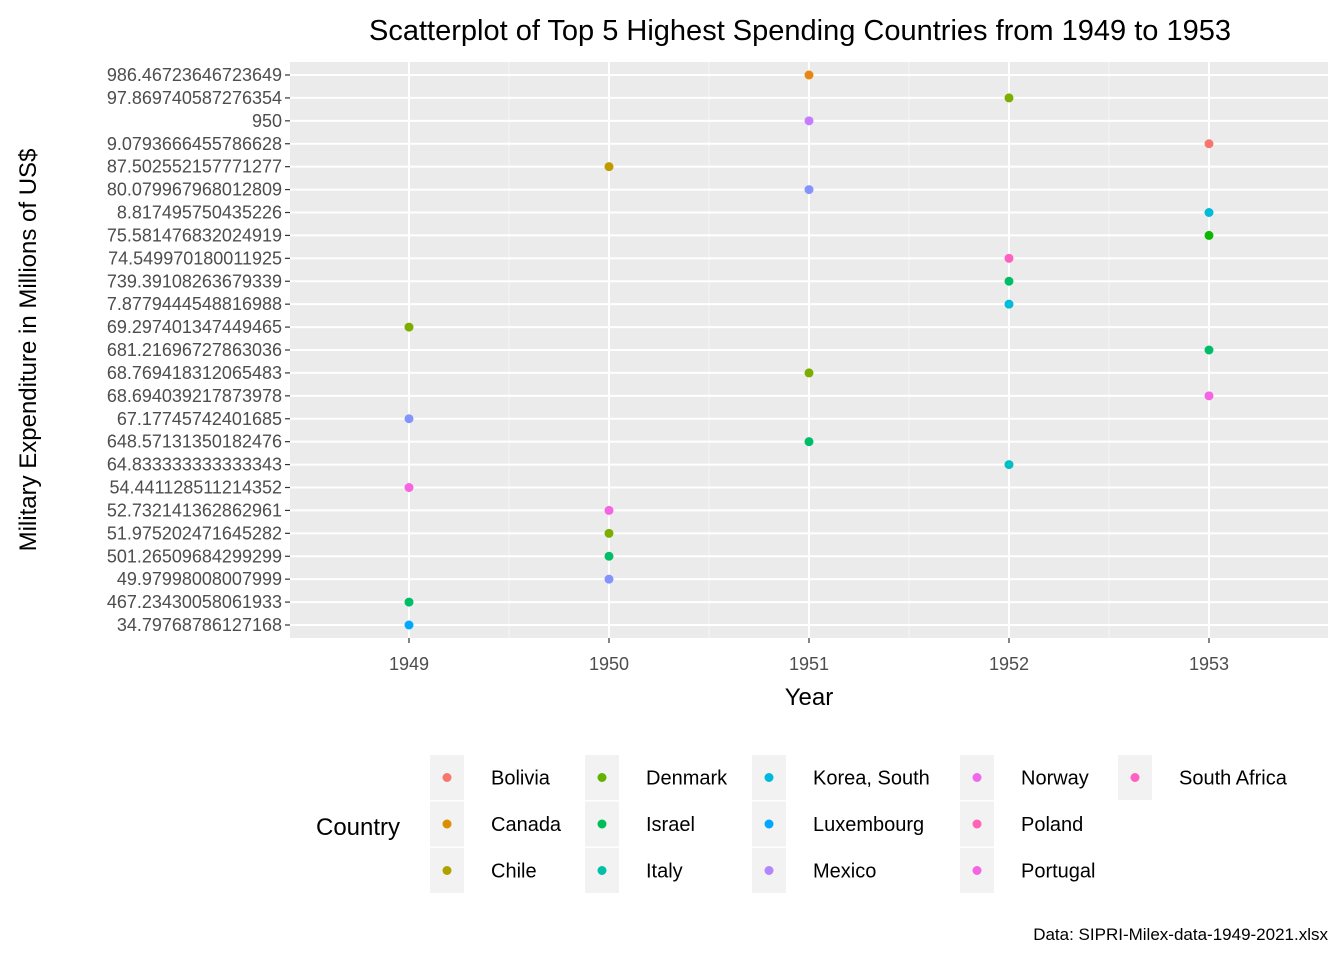 The width and height of the screenshot is (1344, 960). Describe the element at coordinates (871, 779) in the screenshot. I see `legend-label: Korea, South` at that location.